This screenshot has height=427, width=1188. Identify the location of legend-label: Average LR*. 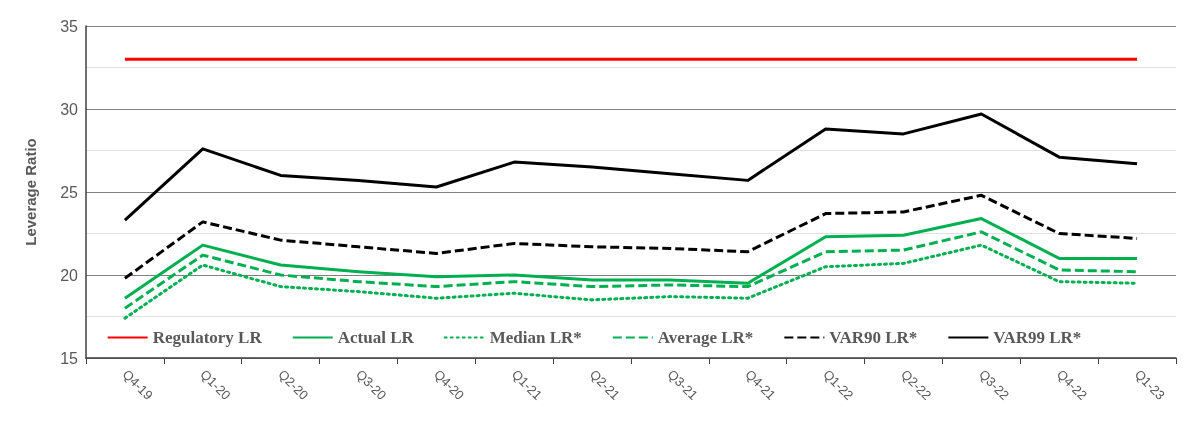
(705, 337).